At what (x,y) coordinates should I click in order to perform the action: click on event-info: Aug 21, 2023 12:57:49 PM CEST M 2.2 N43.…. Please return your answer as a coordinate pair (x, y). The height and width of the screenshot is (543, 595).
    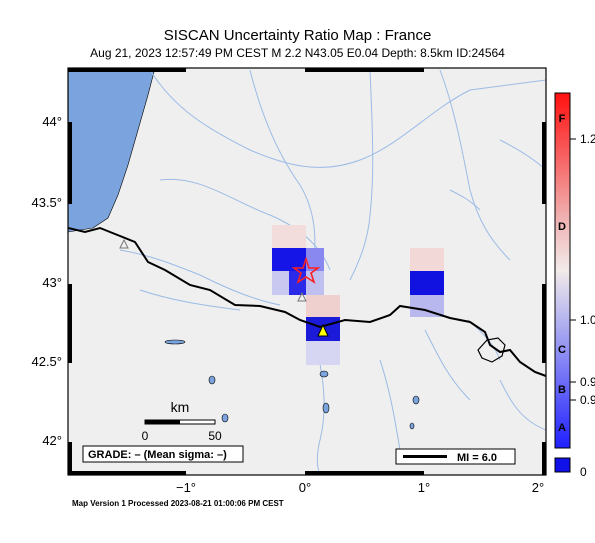
    Looking at the image, I should click on (297, 53).